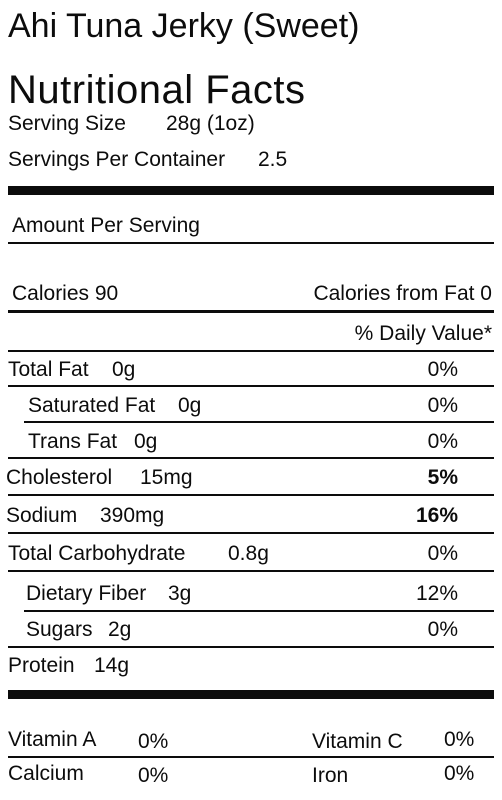 Image resolution: width=502 pixels, height=800 pixels. Describe the element at coordinates (210, 123) in the screenshot. I see `serving-size-value: 28g (1oz)` at that location.